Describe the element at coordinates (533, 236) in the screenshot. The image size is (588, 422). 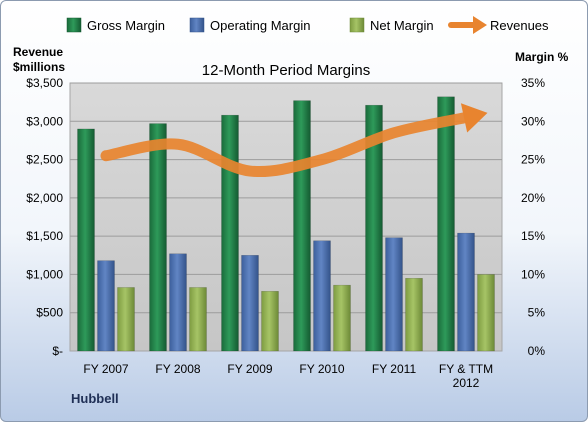
I see `y-right-tick-label: 15%` at that location.